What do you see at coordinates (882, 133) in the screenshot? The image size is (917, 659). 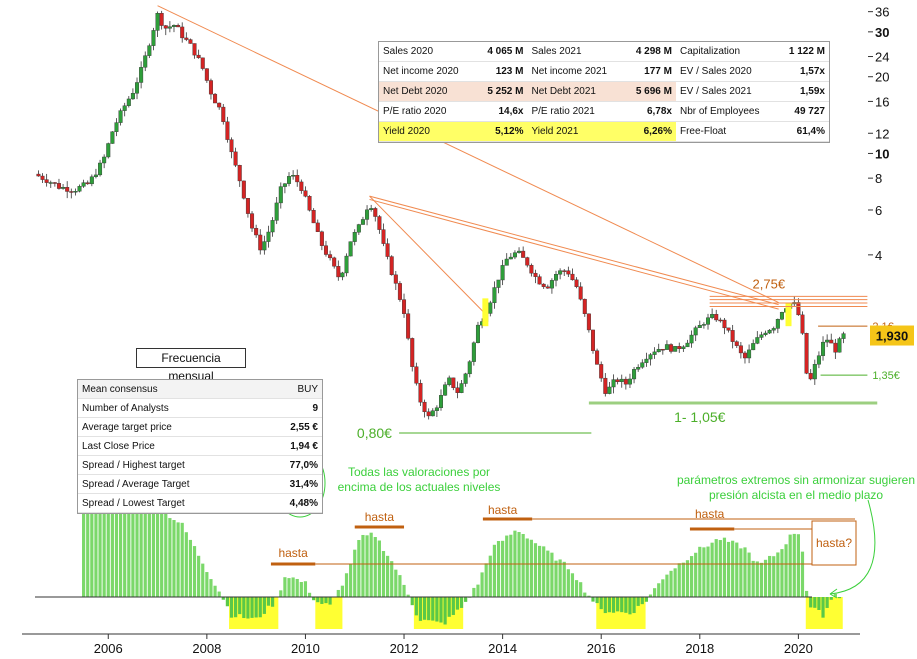 I see `y-tick-label: 12` at bounding box center [882, 133].